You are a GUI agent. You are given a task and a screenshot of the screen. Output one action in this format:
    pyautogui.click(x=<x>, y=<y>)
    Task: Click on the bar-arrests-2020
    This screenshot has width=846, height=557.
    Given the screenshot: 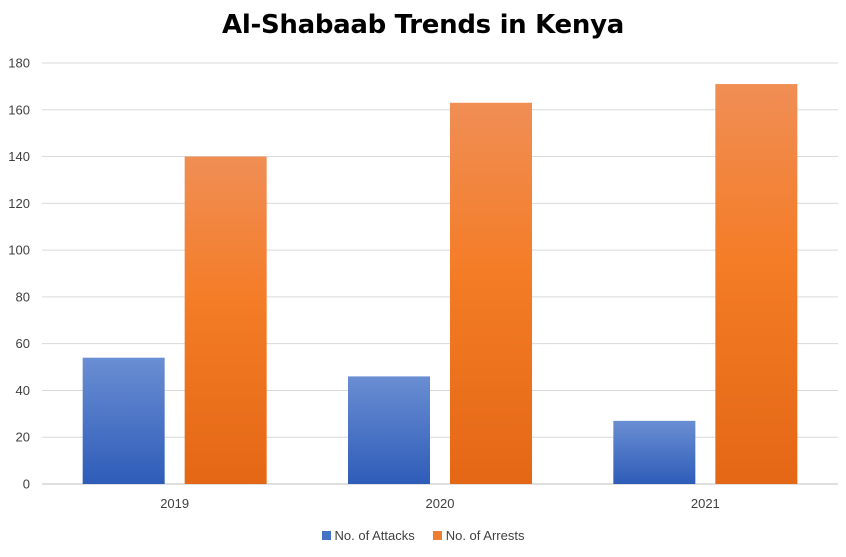 What is the action you would take?
    pyautogui.click(x=491, y=293)
    